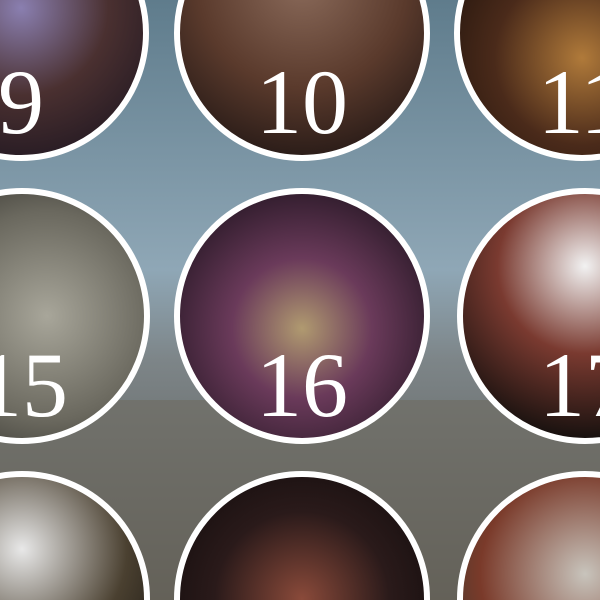  I want to click on tile-number: 15, so click(34, 385).